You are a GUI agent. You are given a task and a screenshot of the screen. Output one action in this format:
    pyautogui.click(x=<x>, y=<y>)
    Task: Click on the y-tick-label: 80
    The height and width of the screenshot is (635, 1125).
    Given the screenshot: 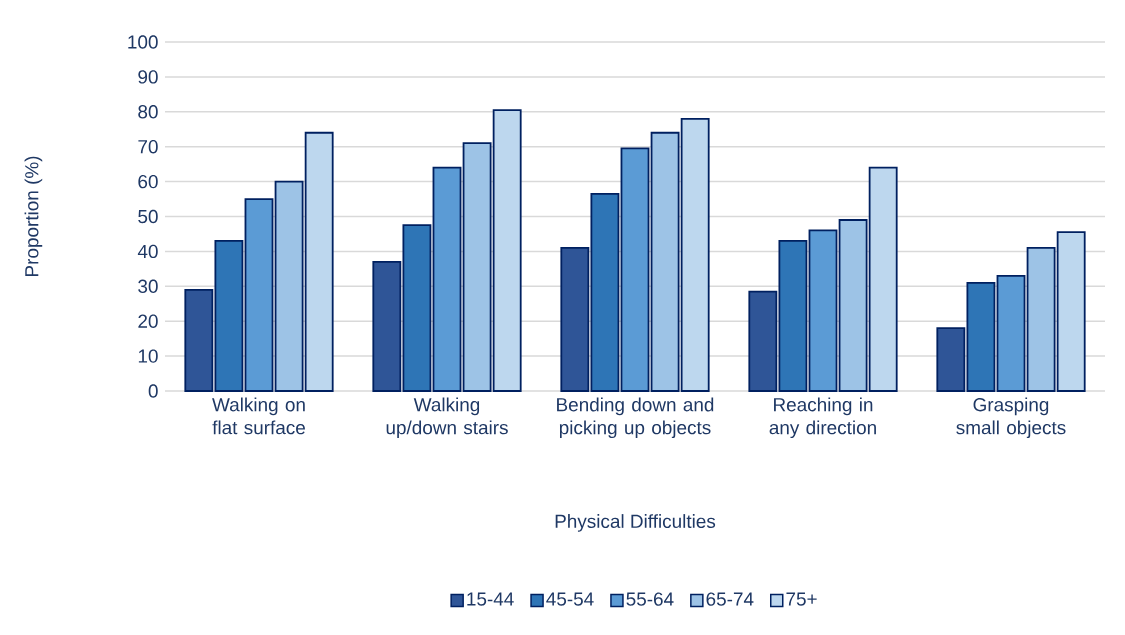 What is the action you would take?
    pyautogui.click(x=148, y=112)
    